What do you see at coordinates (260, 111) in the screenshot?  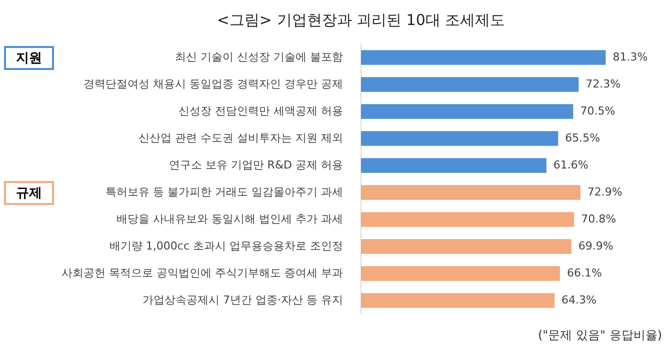 I see `y-tick-label: 신성장 전담인력만 세액공제 허용` at bounding box center [260, 111].